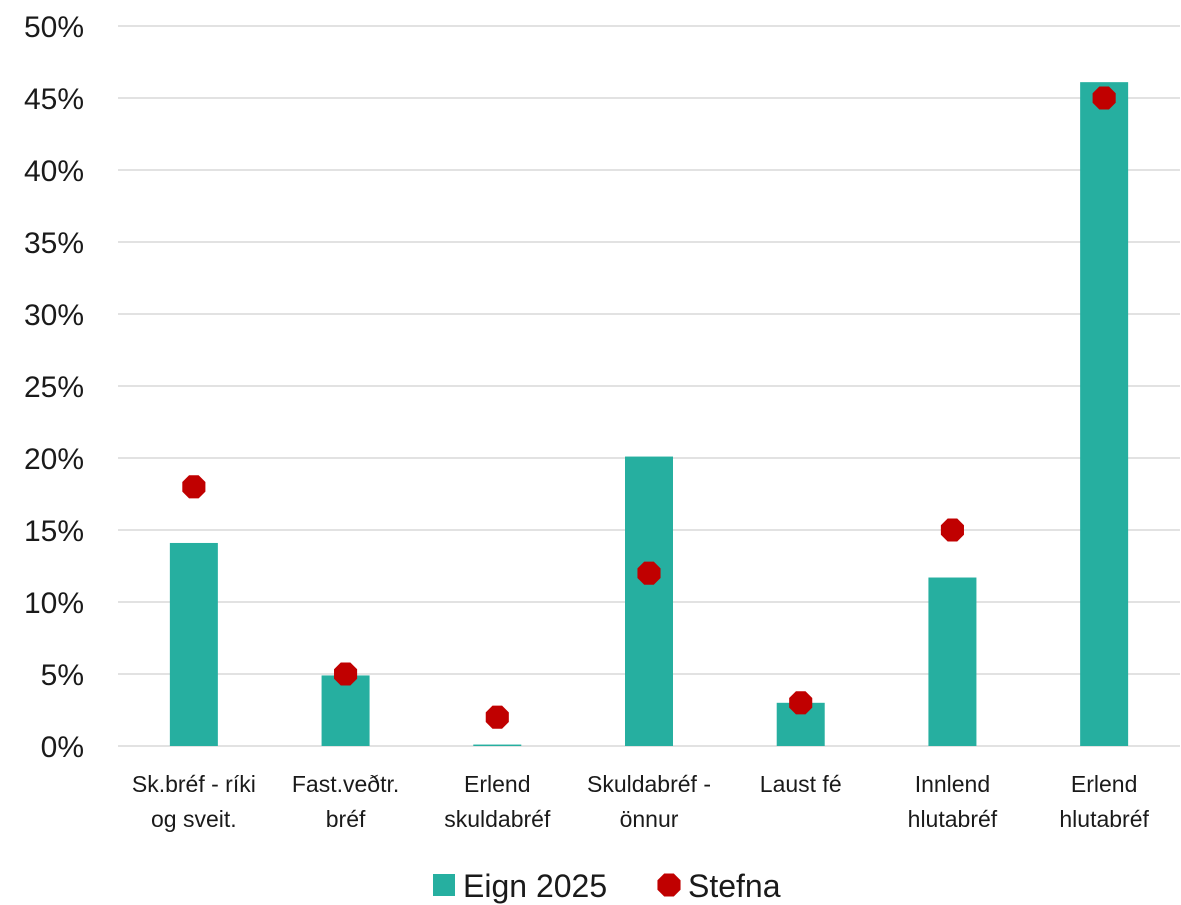  Describe the element at coordinates (649, 819) in the screenshot. I see `x-category-label-line: önnur` at that location.